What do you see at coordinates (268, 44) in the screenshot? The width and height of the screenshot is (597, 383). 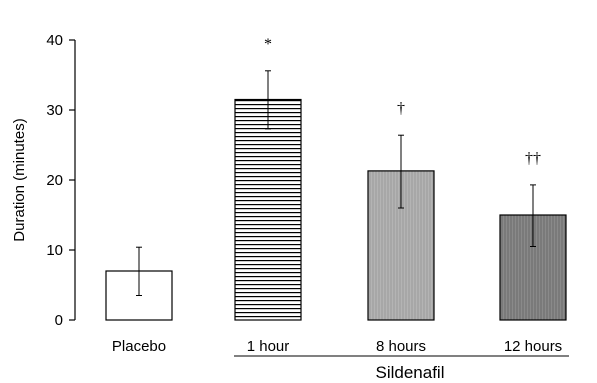 I see `significance-marker: *` at bounding box center [268, 44].